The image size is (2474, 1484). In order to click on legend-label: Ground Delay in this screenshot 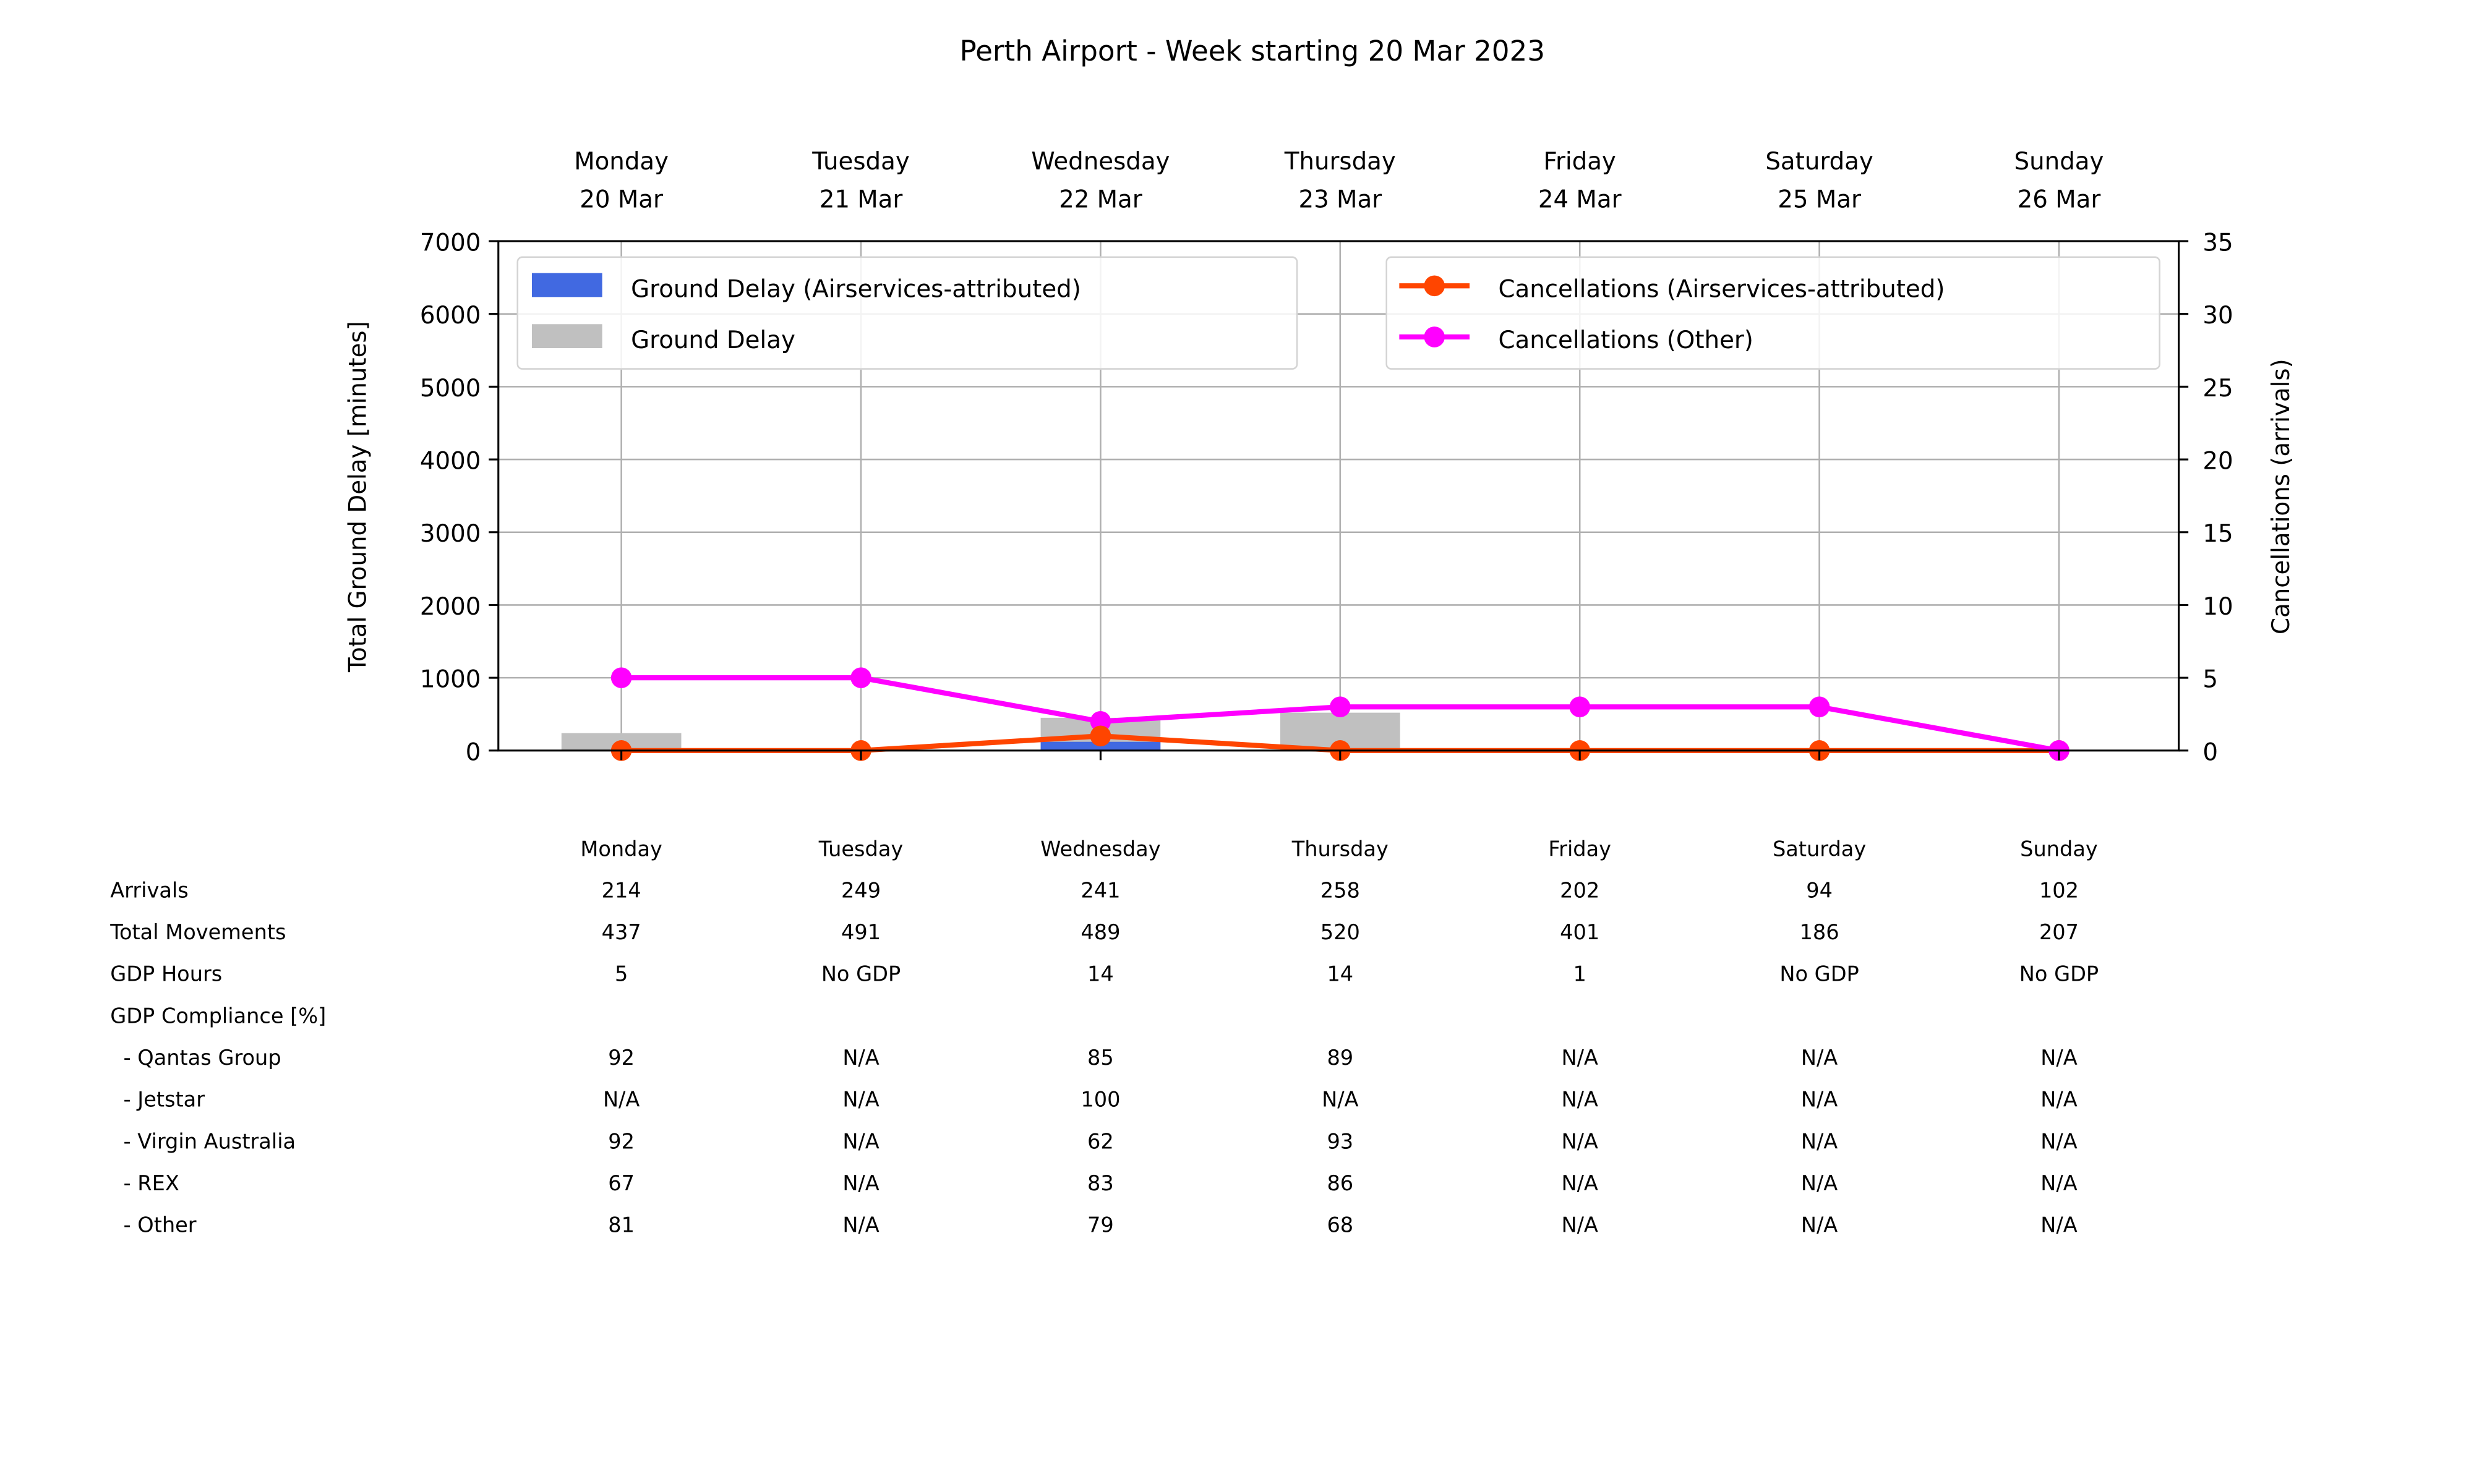, I will do `click(713, 340)`.